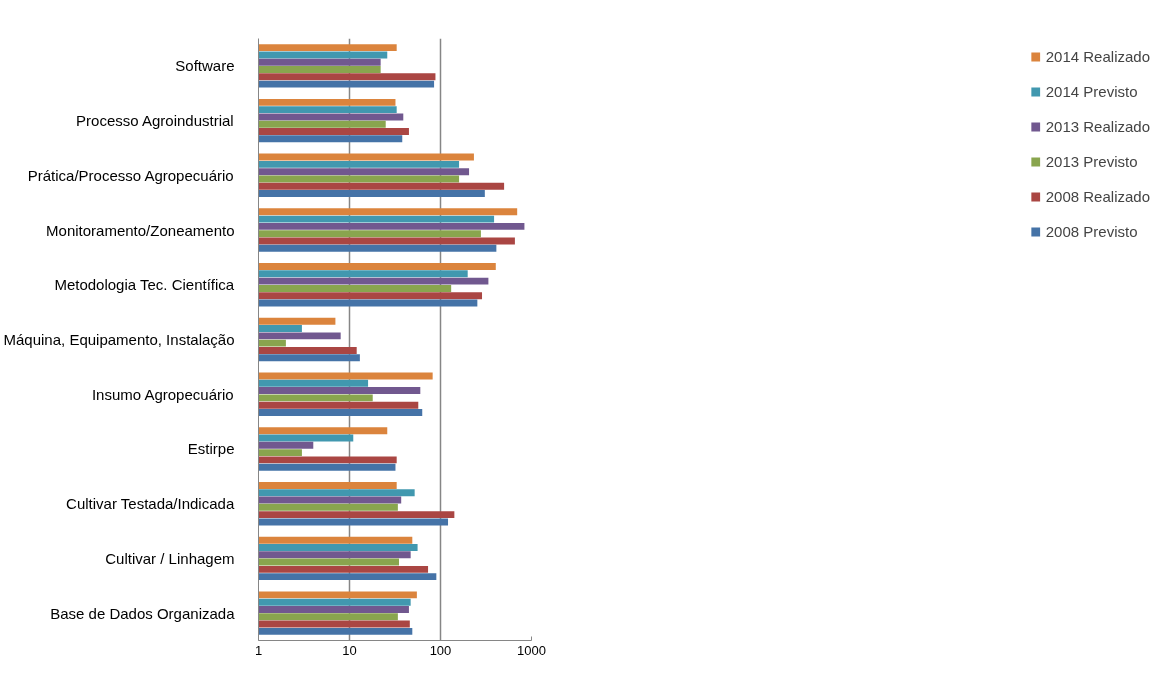 This screenshot has height=684, width=1165. What do you see at coordinates (130, 175) in the screenshot?
I see `y-tick-label: Prática/Processo Agropecuário` at bounding box center [130, 175].